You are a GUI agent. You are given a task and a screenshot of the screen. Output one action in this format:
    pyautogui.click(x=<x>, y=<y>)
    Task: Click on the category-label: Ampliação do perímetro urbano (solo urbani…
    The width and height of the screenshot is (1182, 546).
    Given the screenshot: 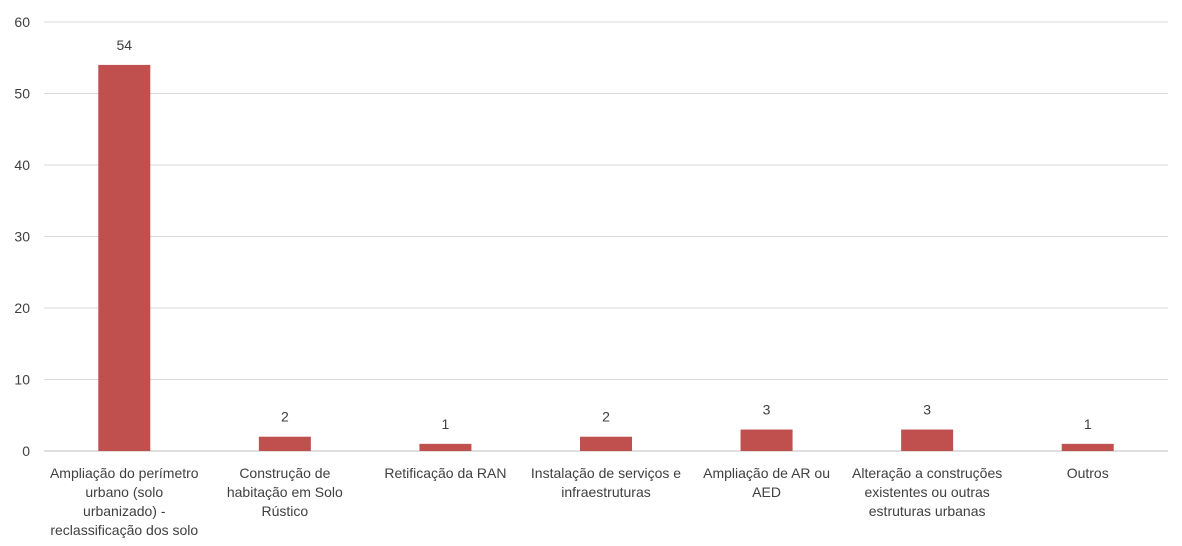 What is the action you would take?
    pyautogui.click(x=124, y=501)
    